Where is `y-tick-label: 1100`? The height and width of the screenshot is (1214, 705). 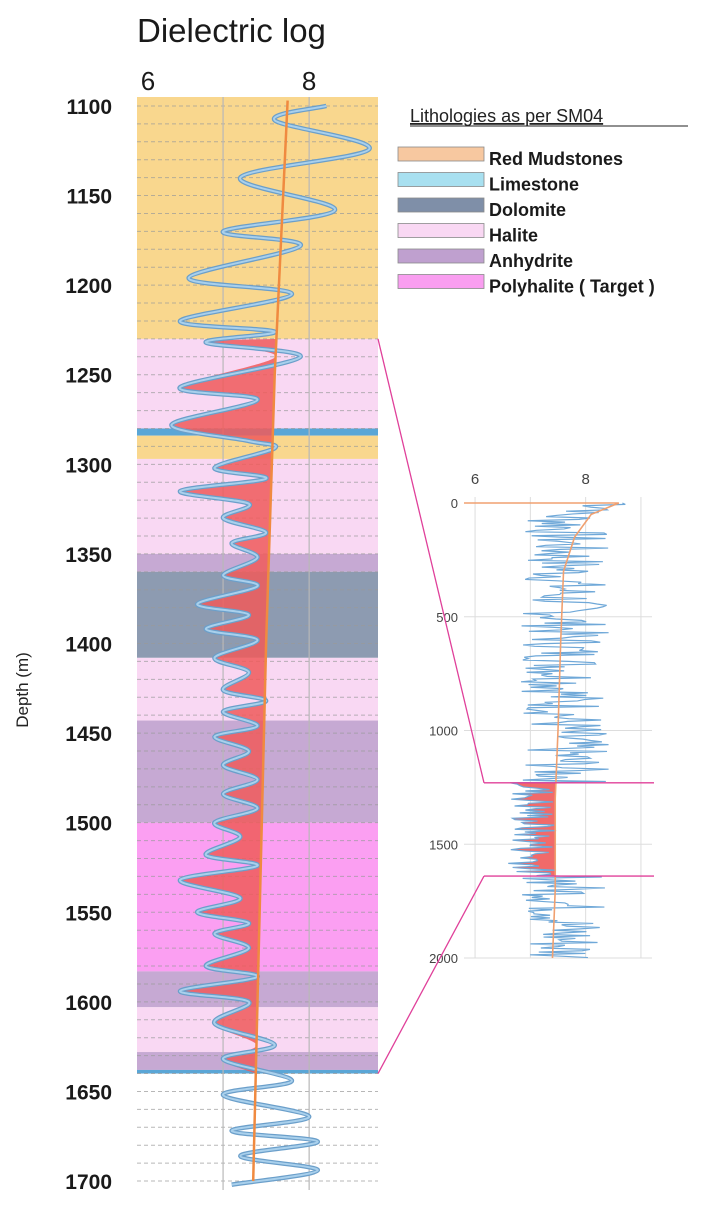
y-tick-label: 1100 is located at coordinates (89, 107).